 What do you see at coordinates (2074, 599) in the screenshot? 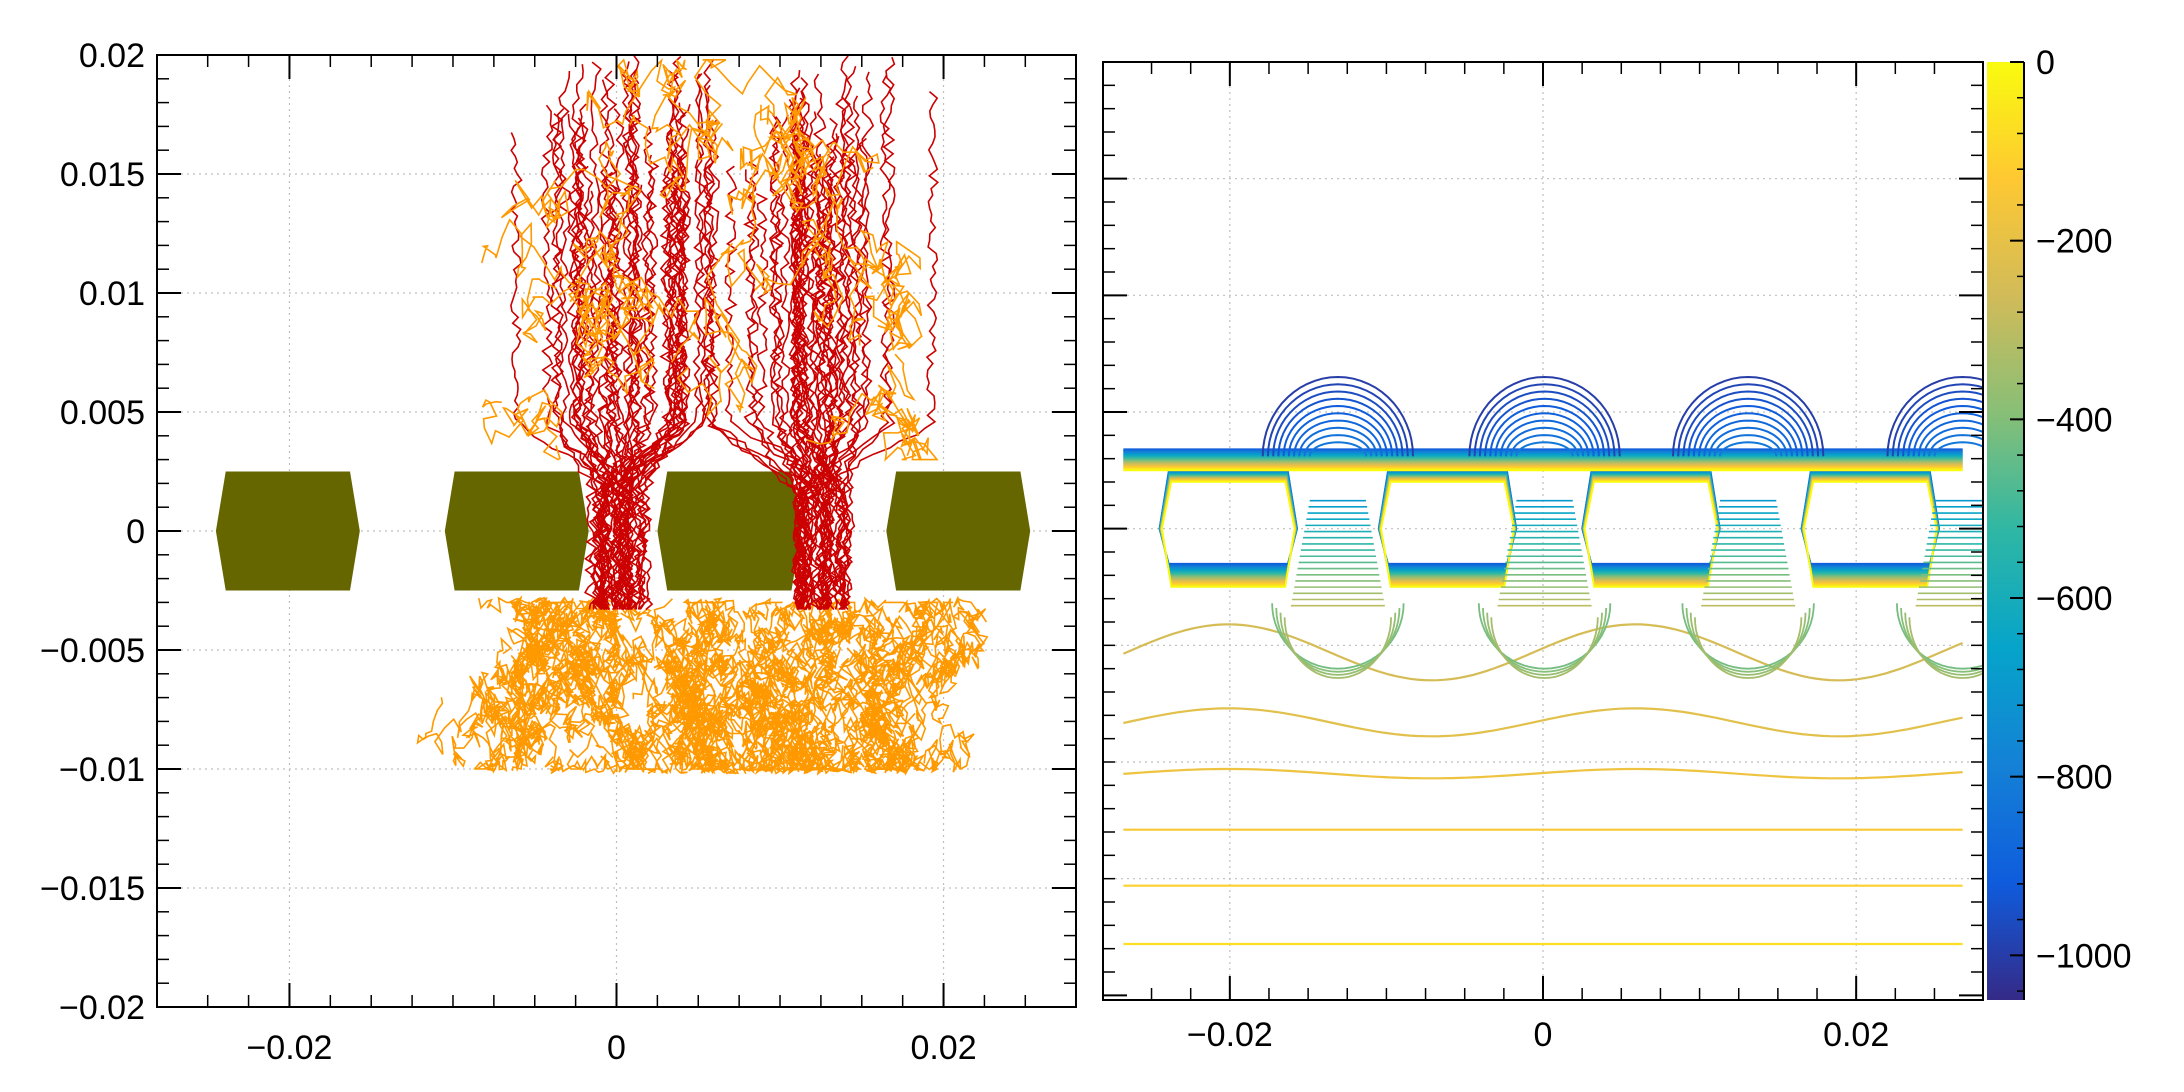
I see `colorbar-tick-label: −600` at bounding box center [2074, 599].